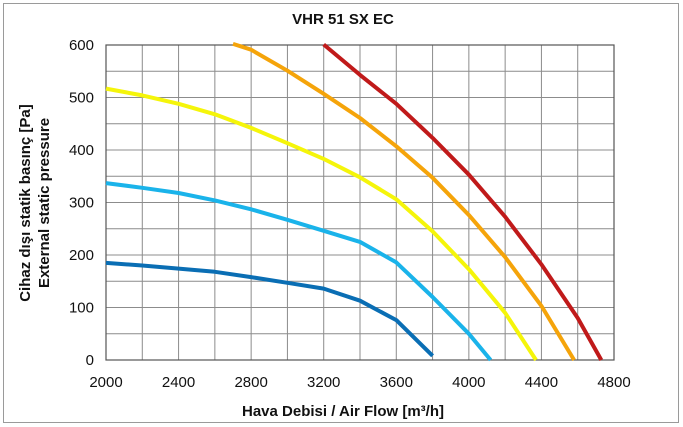 Image resolution: width=683 pixels, height=427 pixels. What do you see at coordinates (541, 382) in the screenshot?
I see `x-tick-label: 4400` at bounding box center [541, 382].